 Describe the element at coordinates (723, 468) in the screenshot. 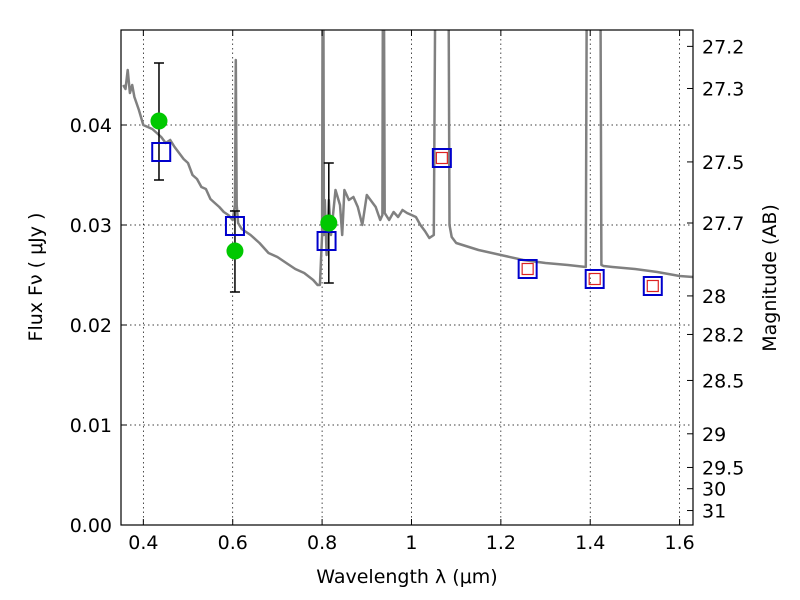

I see `right-tick-label: 29.5` at that location.